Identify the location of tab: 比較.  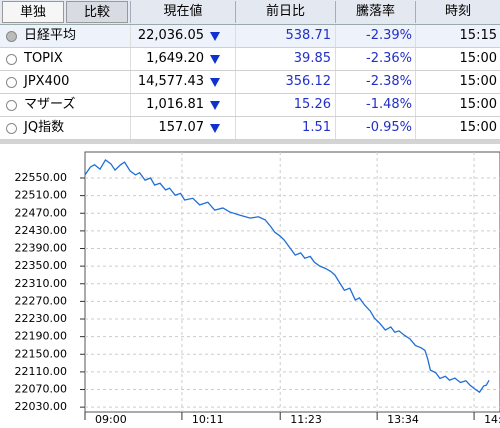
(97, 12).